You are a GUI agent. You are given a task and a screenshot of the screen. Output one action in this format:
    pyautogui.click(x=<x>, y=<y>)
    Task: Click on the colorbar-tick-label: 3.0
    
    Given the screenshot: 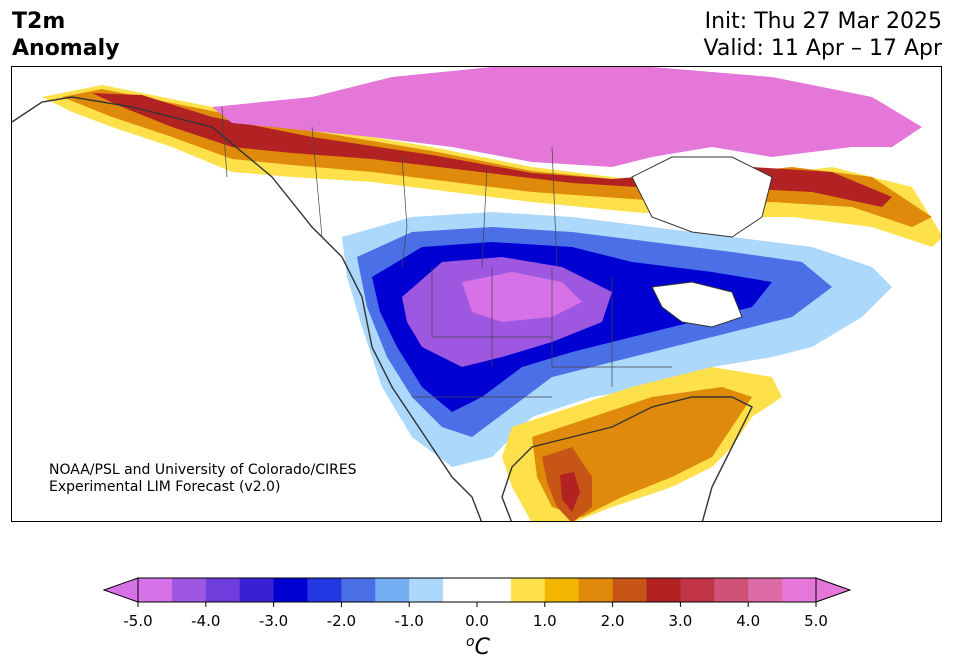 What is the action you would take?
    pyautogui.click(x=680, y=621)
    